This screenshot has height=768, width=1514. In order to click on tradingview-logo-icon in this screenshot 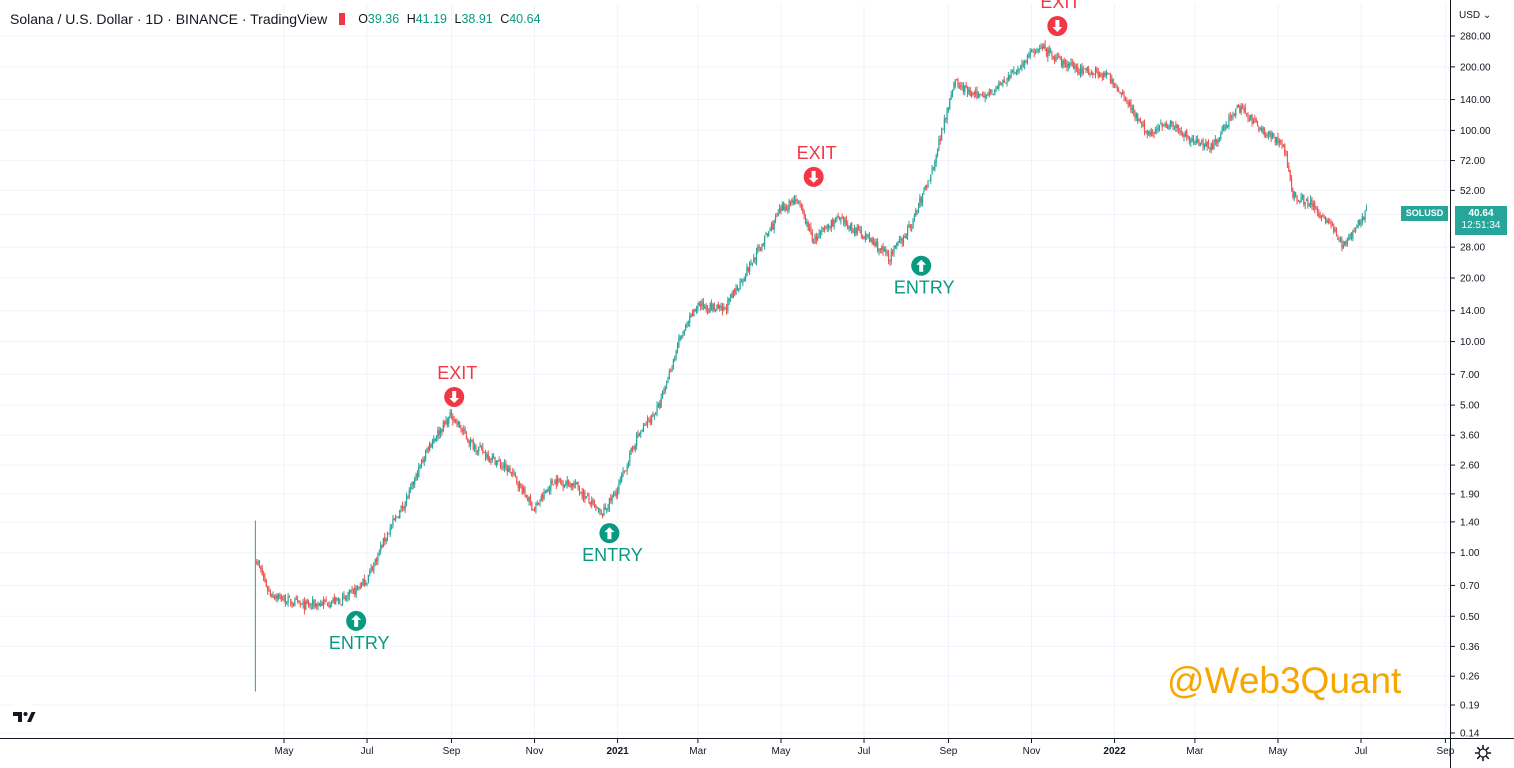, I will do `click(24, 717)`.